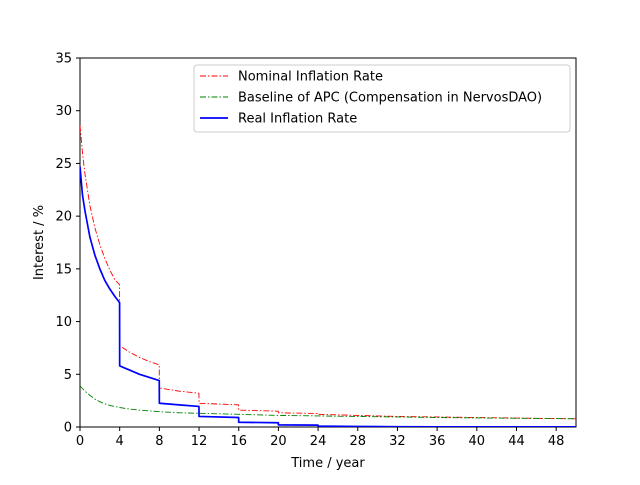  Describe the element at coordinates (63, 59) in the screenshot. I see `y-tick-label: 35` at that location.